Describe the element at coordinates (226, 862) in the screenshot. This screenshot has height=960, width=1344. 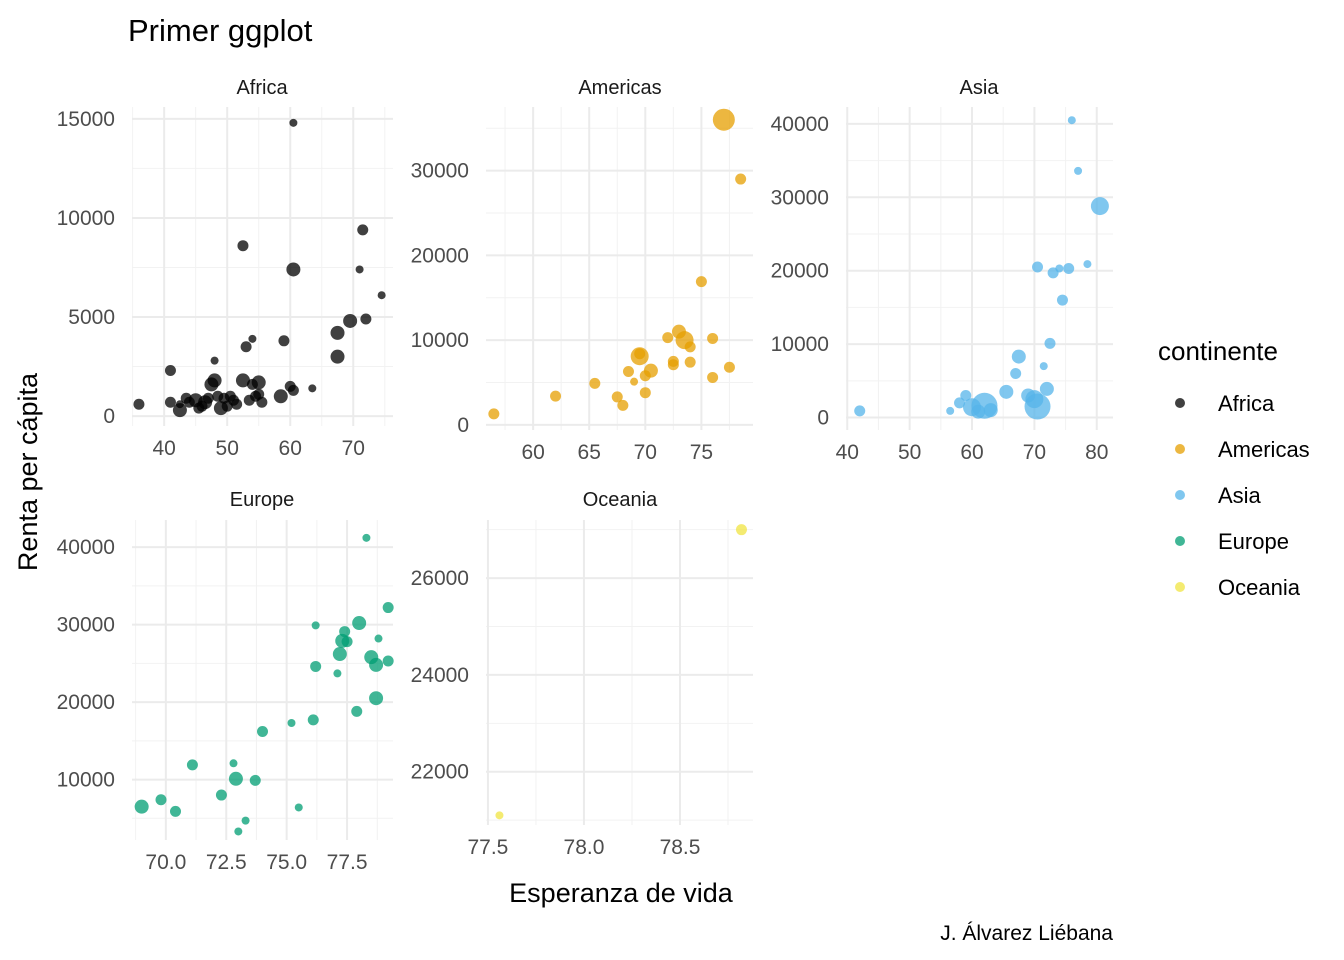
I see `x-tick-label: 72.5` at that location.